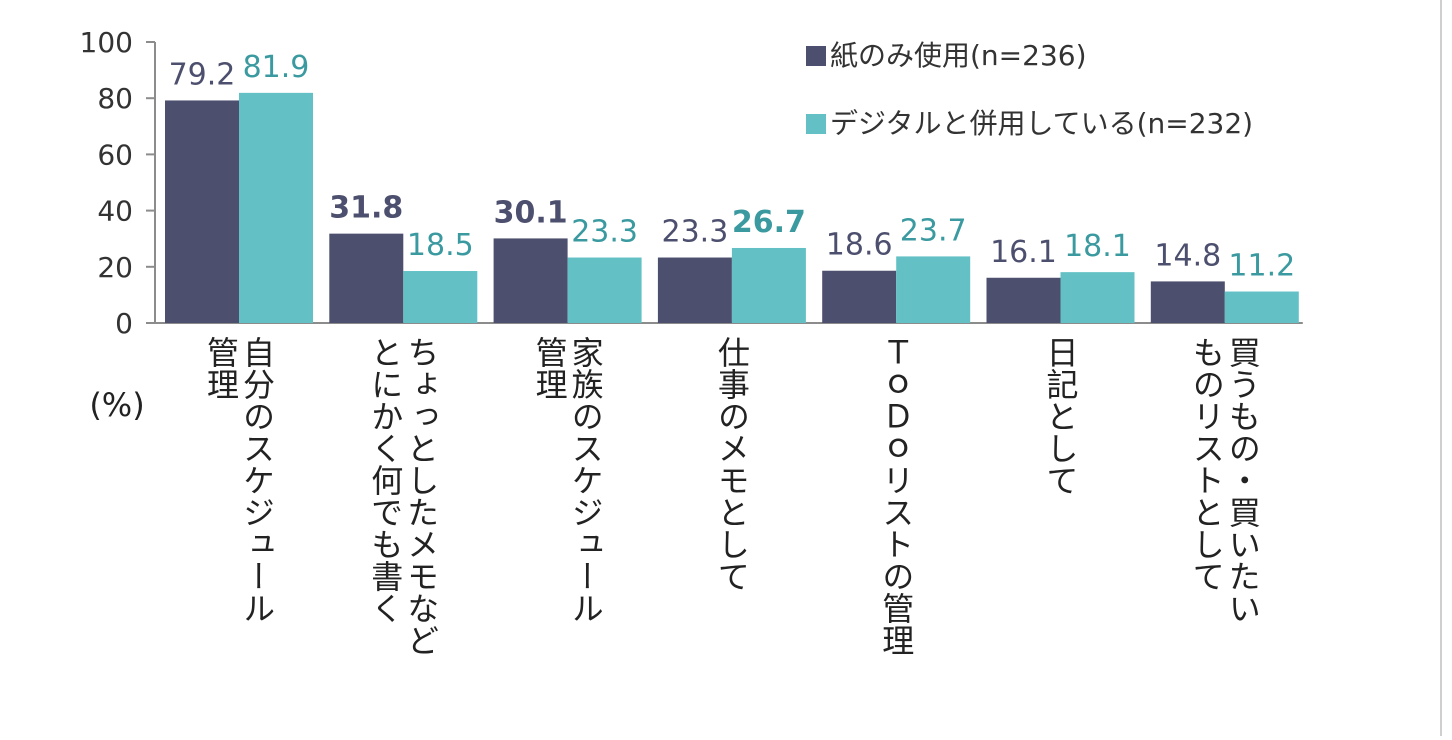  What do you see at coordinates (1187, 255) in the screenshot?
I see `data-label-paper: 14.8` at bounding box center [1187, 255].